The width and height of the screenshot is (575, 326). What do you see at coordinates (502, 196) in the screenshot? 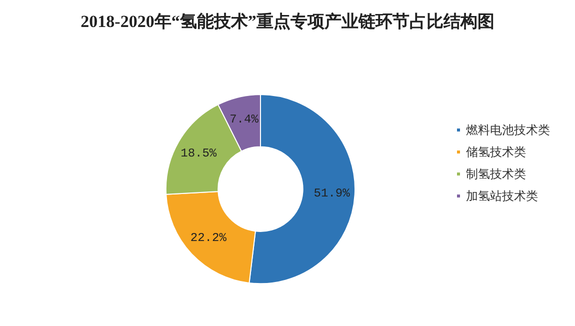
I see `legend-label: 加氢站技术类` at bounding box center [502, 196].